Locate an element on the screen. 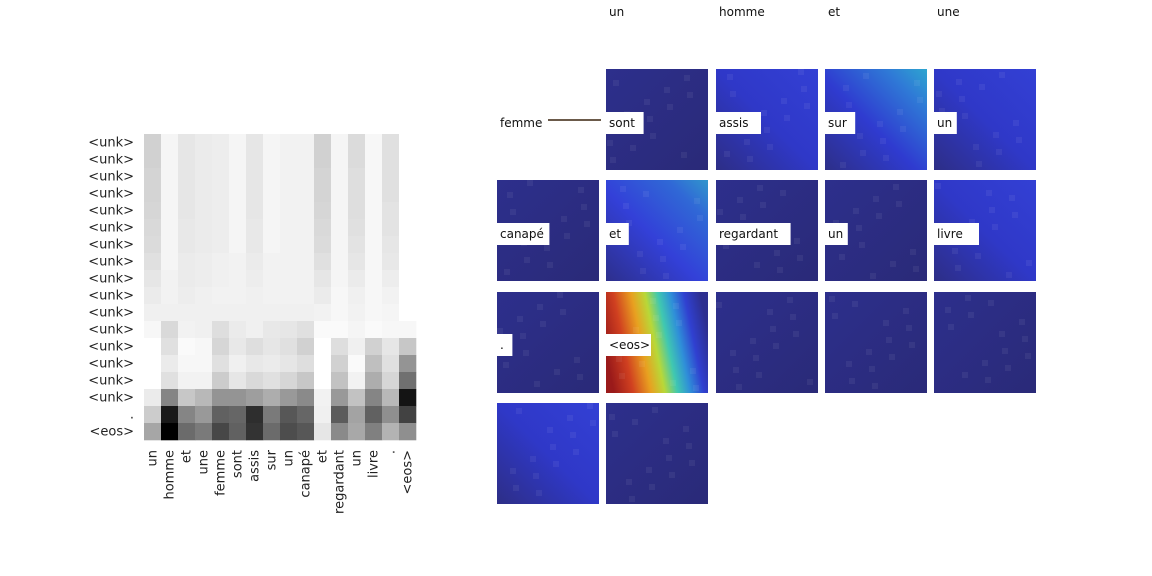 The image size is (1152, 576). word-label: . is located at coordinates (502, 345).